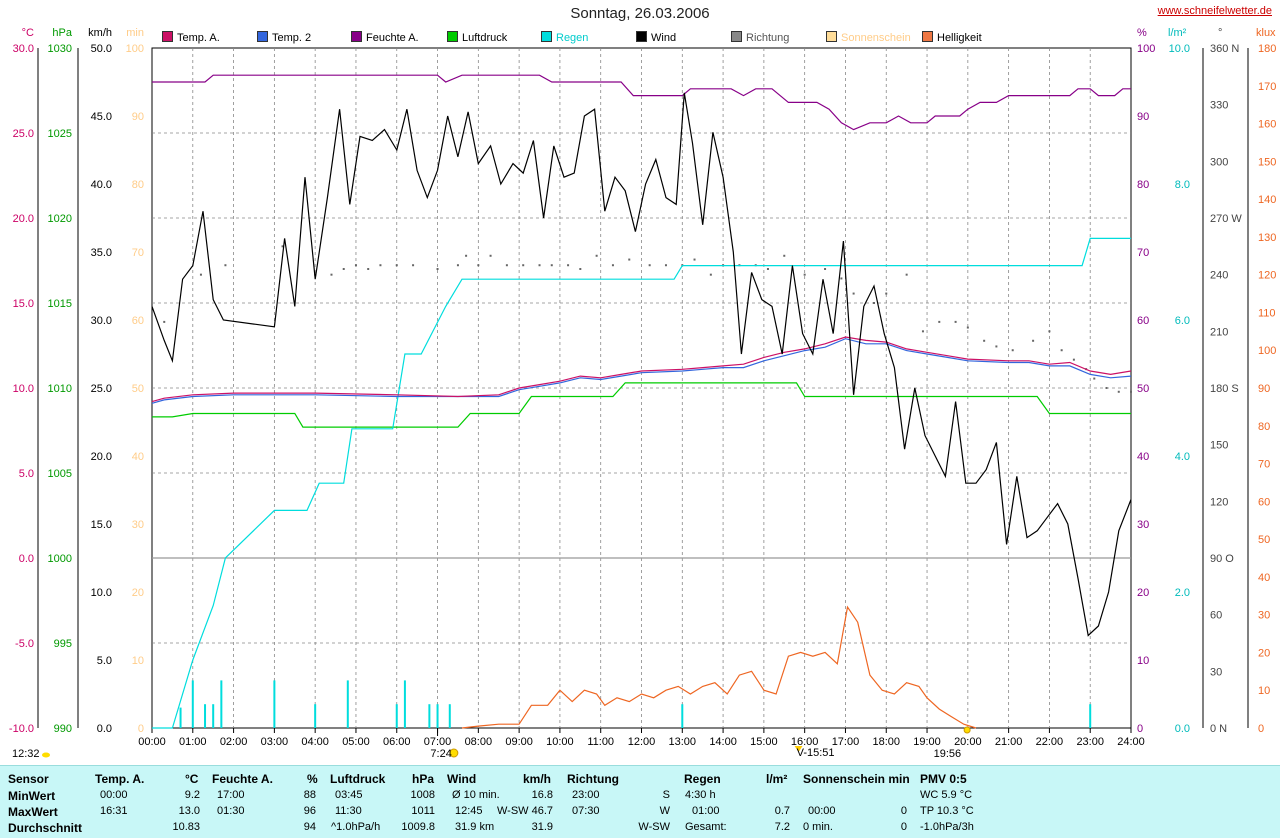 This screenshot has width=1280, height=838. What do you see at coordinates (1267, 200) in the screenshot?
I see `y-tick-label-brightness: 140` at bounding box center [1267, 200].